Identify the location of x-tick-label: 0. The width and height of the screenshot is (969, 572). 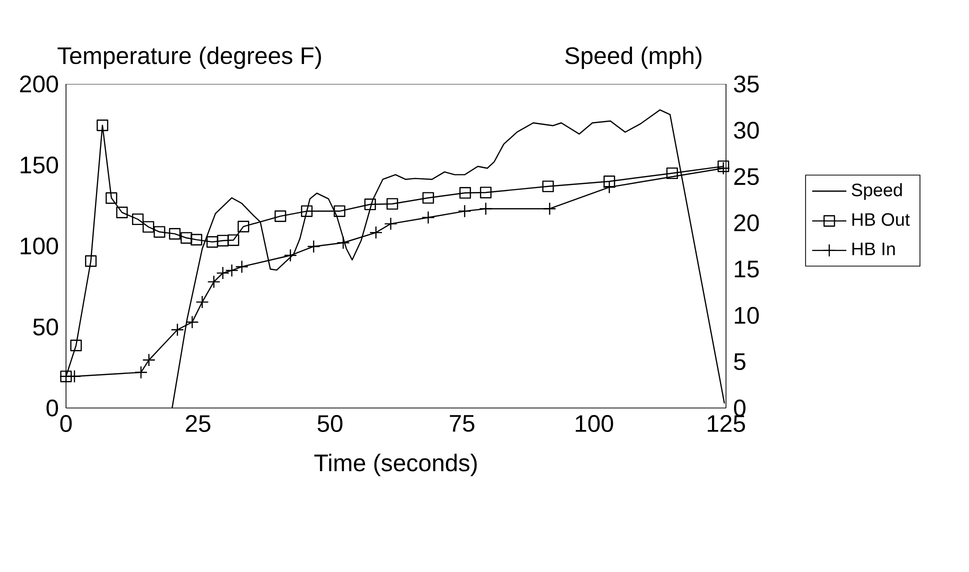
(66, 423).